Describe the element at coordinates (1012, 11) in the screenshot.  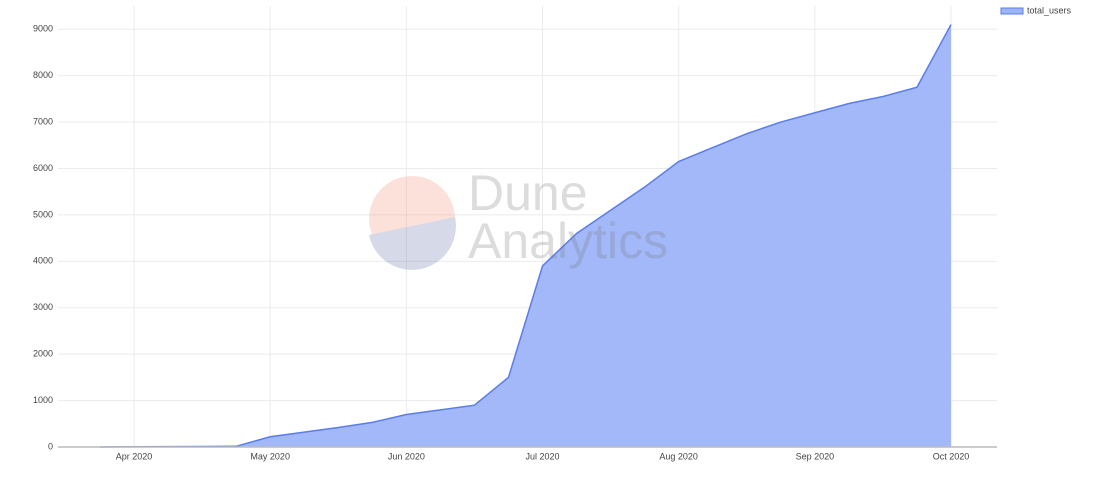
I see `legend-swatch` at that location.